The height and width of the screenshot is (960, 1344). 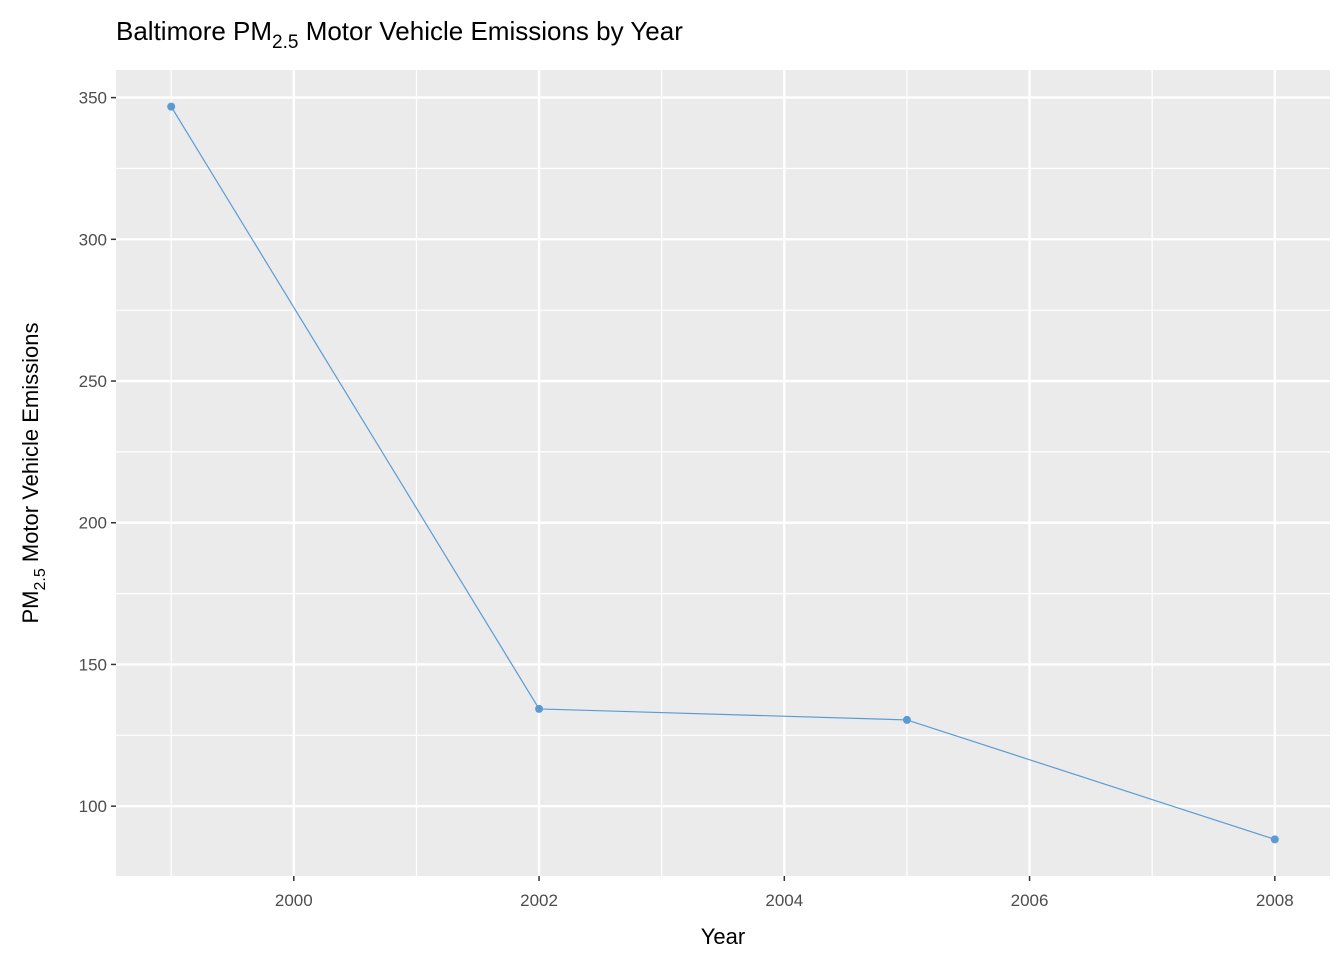 What do you see at coordinates (490, 31) in the screenshot?
I see `chart-title-suffix: Motor Vehicle Emissions by Year` at bounding box center [490, 31].